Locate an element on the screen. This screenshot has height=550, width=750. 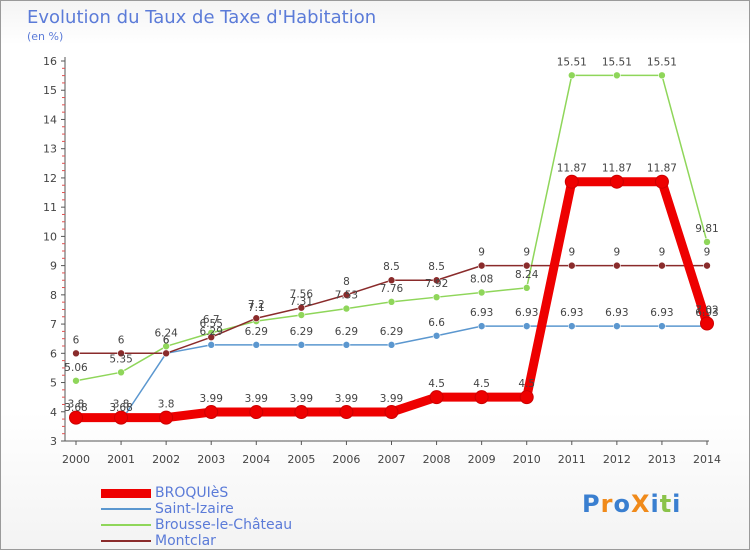
legend-label: BROQUIèS is located at coordinates (192, 493).